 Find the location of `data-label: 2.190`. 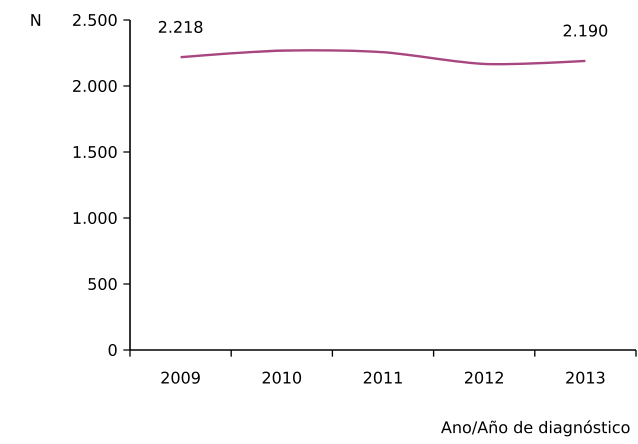

data-label: 2.190 is located at coordinates (586, 30).